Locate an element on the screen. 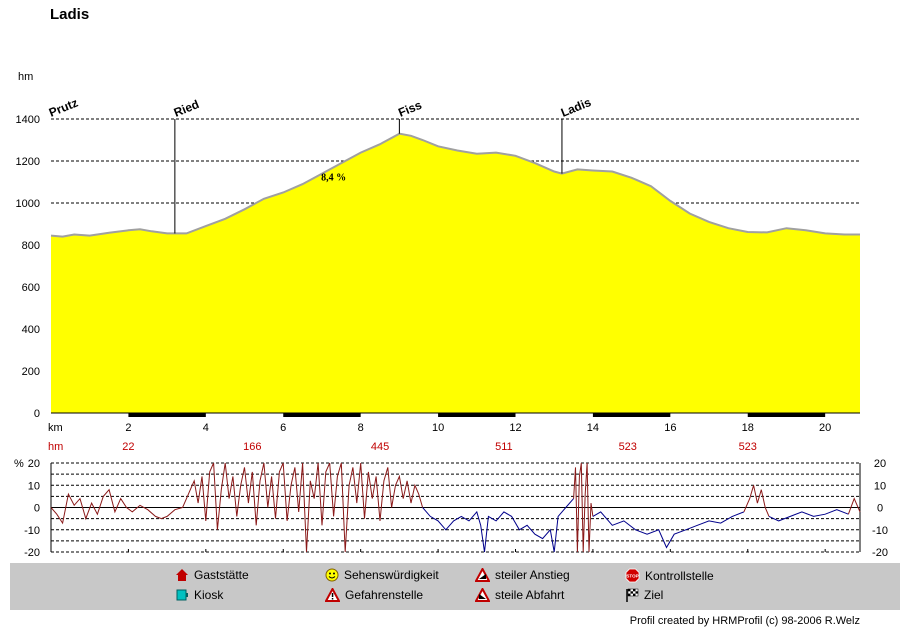 The width and height of the screenshot is (910, 628). y-unit-label: % is located at coordinates (19, 464).